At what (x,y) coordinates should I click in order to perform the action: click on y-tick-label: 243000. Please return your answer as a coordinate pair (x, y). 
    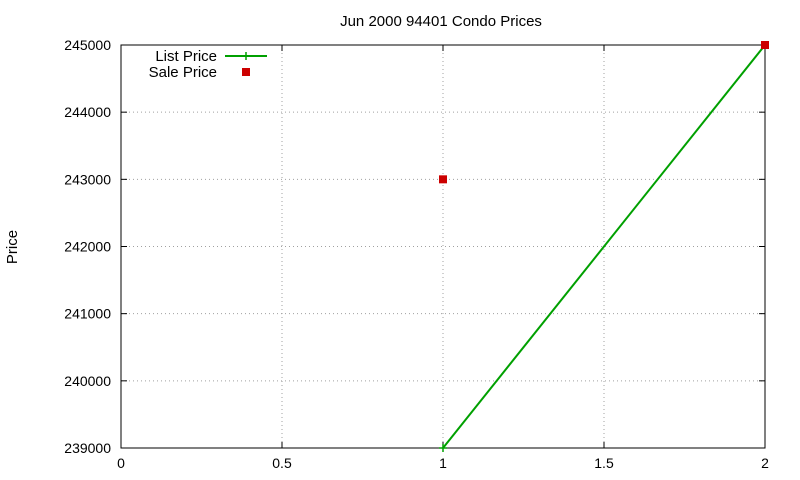
    Looking at the image, I should click on (87, 179).